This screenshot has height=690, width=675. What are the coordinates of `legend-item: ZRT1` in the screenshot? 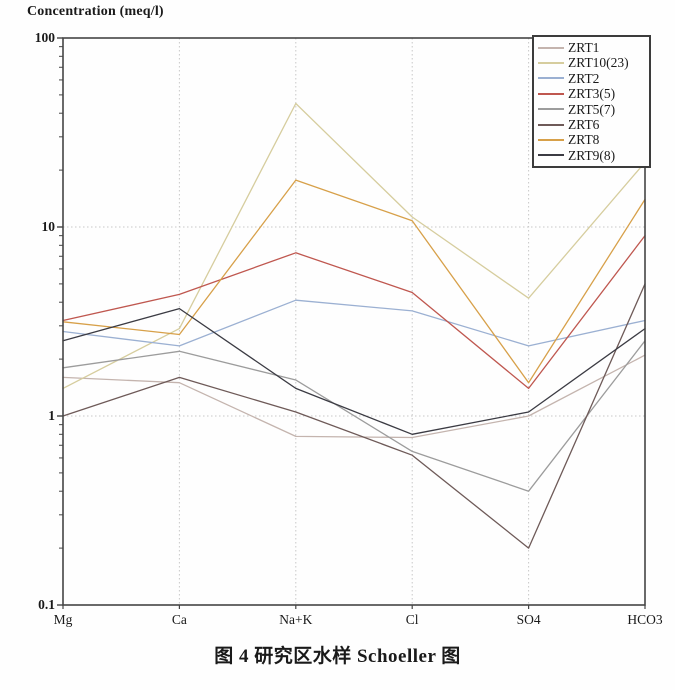 It's located at (590, 47).